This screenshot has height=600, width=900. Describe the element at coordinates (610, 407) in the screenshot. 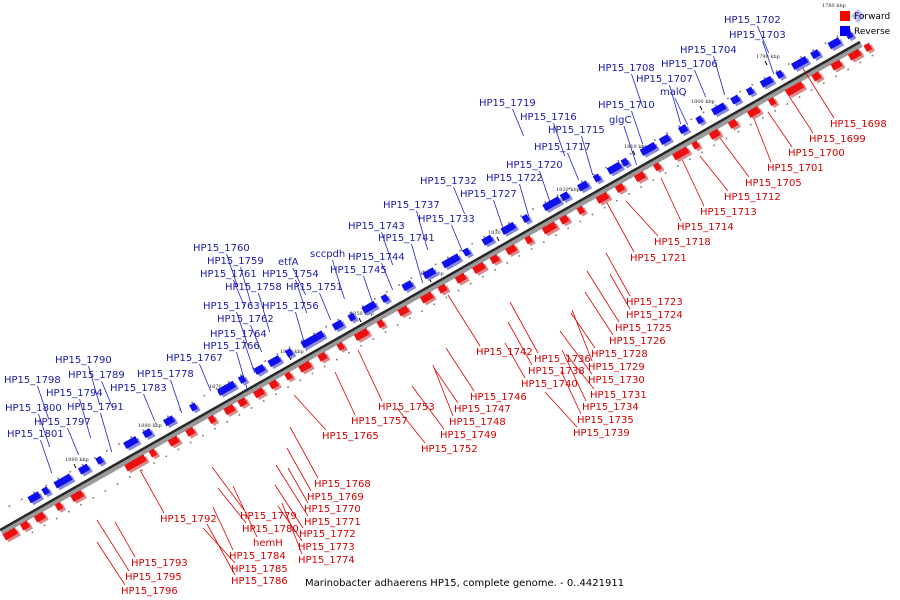

I see `forward-gene-label: HP15_1734` at that location.